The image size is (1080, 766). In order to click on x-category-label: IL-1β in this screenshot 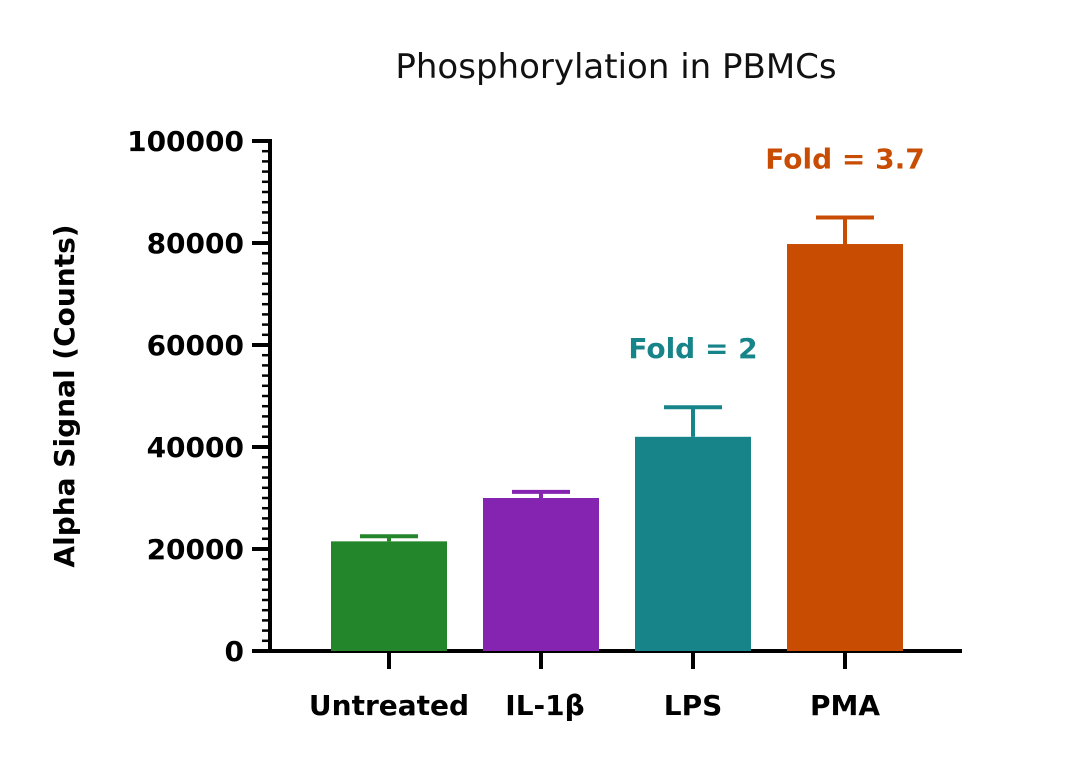, I will do `click(544, 705)`.